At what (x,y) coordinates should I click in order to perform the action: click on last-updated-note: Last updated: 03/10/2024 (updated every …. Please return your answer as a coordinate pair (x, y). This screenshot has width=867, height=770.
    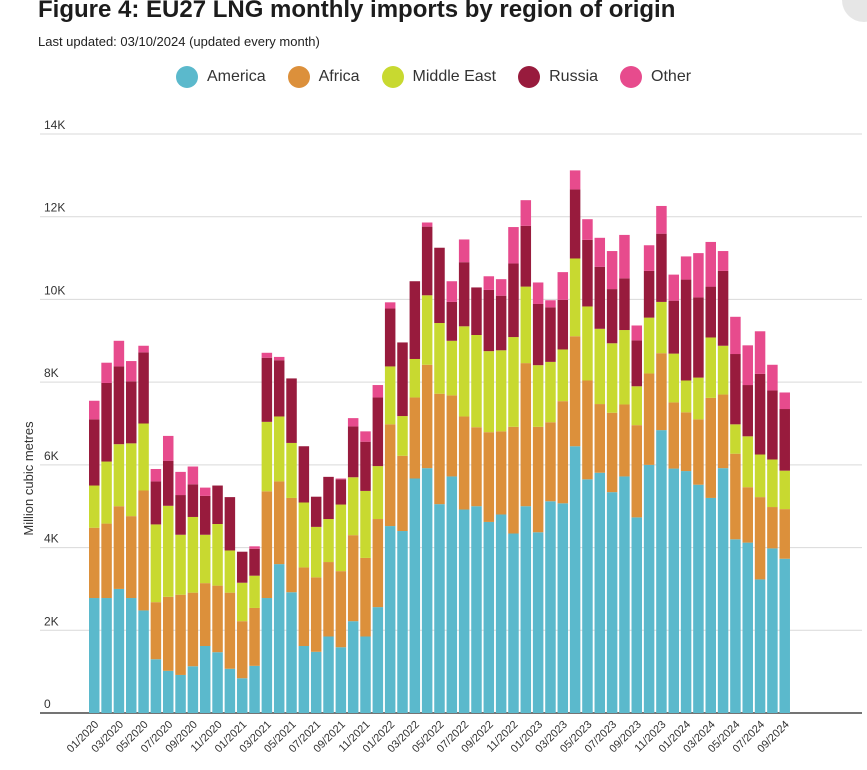
    Looking at the image, I should click on (179, 41).